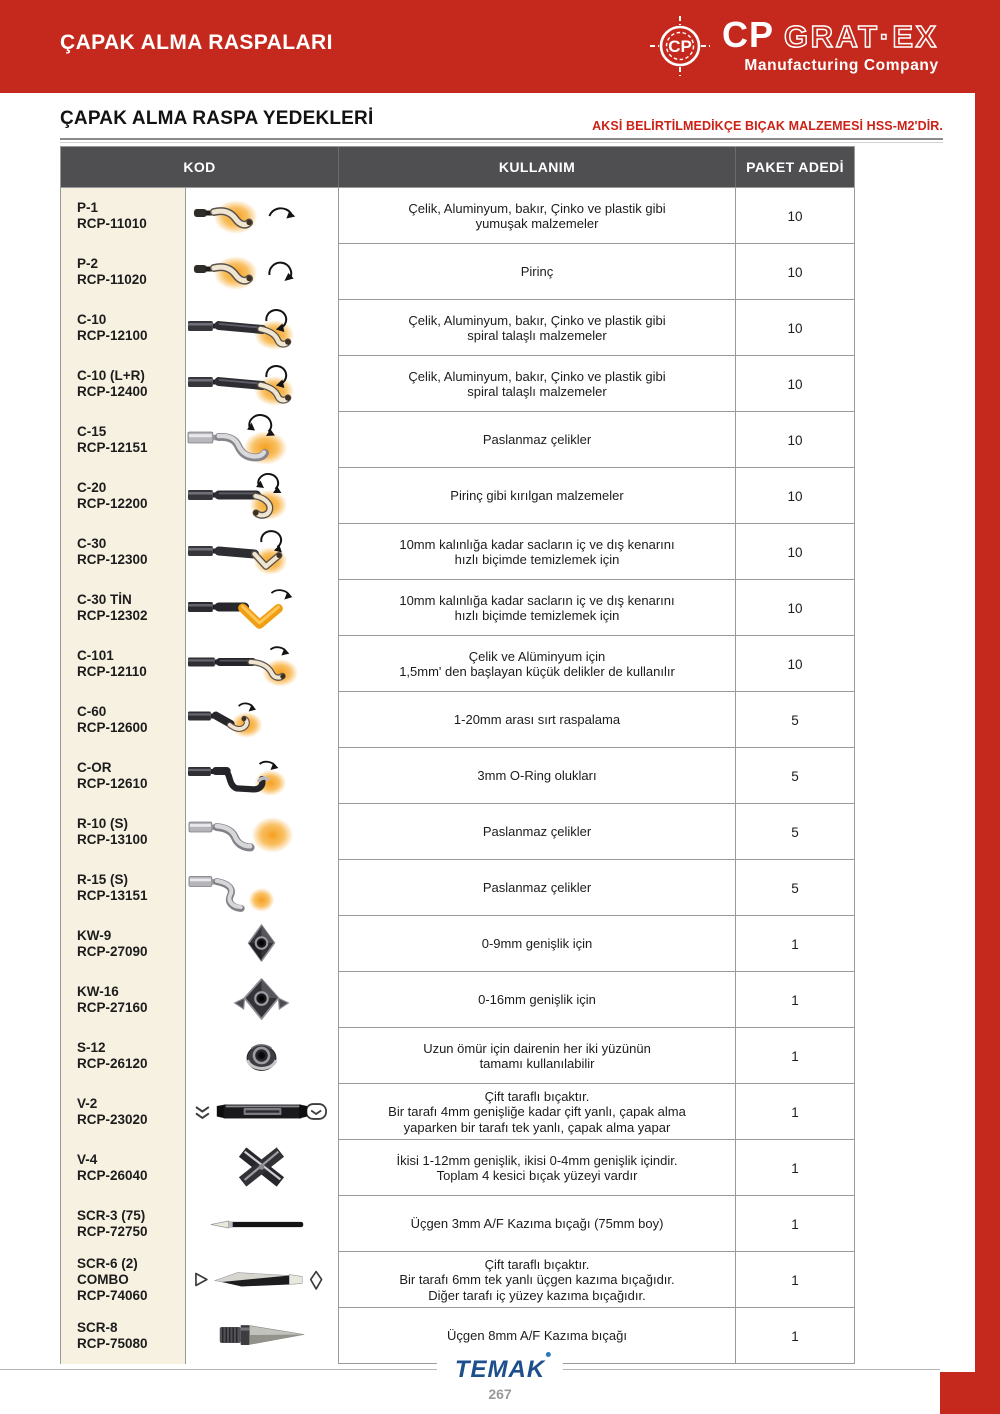 This screenshot has width=1000, height=1414. I want to click on usage-text: Üçgen 8mm A/F Kazıma bıçağı, so click(537, 1336).